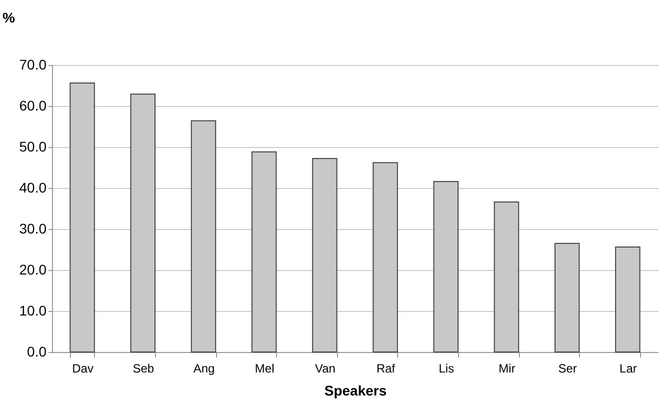 The height and width of the screenshot is (407, 666). I want to click on y-tick-label: 50.0, so click(33, 146).